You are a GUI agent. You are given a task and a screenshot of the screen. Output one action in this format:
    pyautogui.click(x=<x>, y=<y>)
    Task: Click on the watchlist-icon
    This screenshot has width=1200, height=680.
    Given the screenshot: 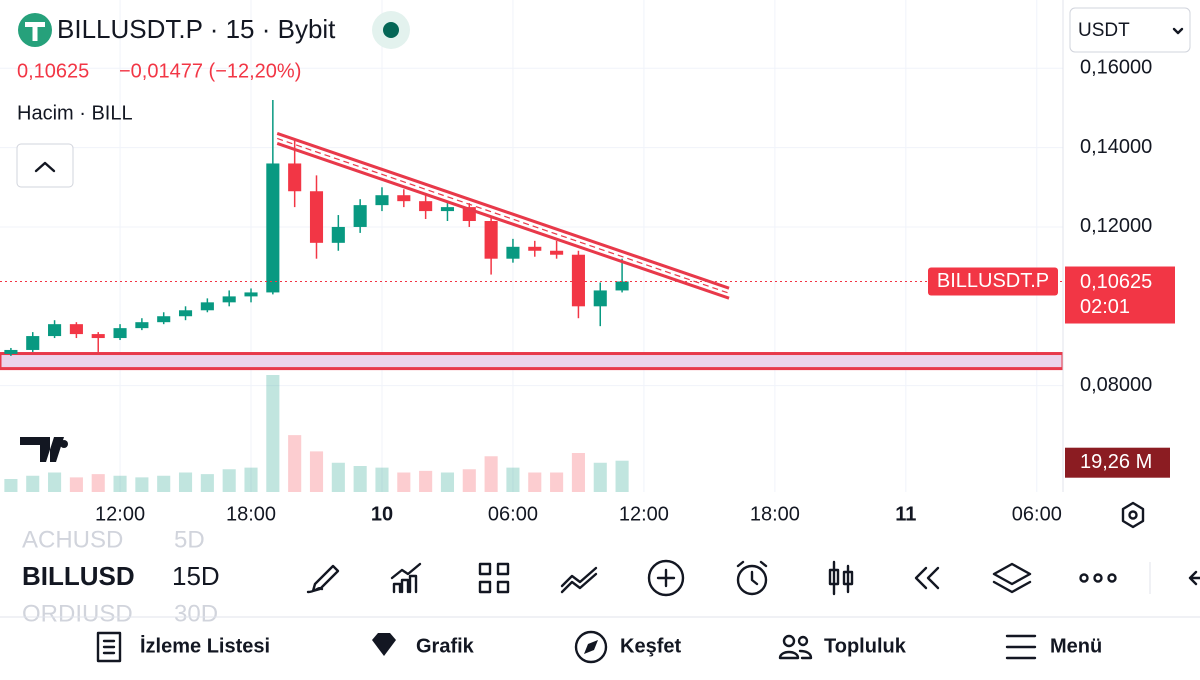 What is the action you would take?
    pyautogui.click(x=109, y=647)
    